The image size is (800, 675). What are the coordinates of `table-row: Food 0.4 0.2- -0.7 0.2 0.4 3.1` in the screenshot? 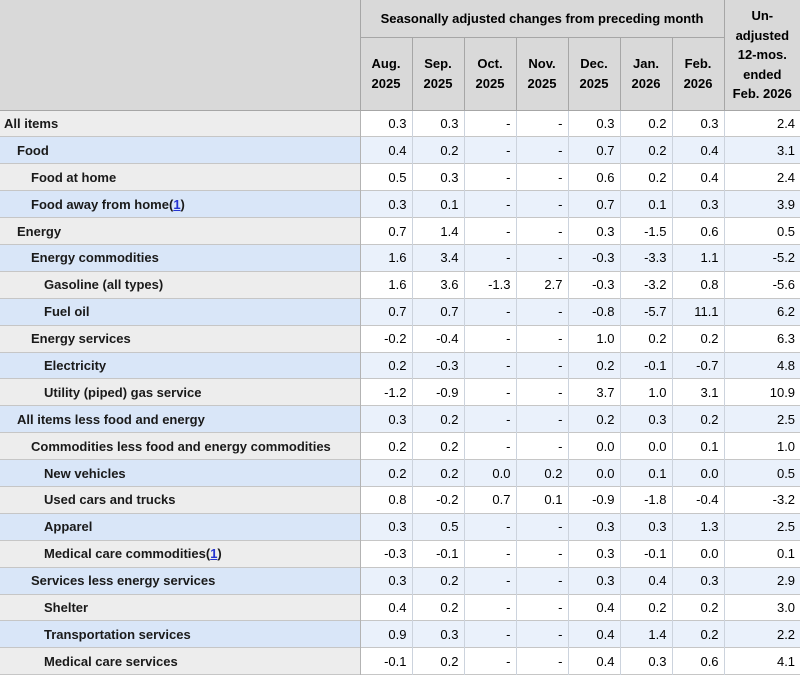 It's located at (400, 150).